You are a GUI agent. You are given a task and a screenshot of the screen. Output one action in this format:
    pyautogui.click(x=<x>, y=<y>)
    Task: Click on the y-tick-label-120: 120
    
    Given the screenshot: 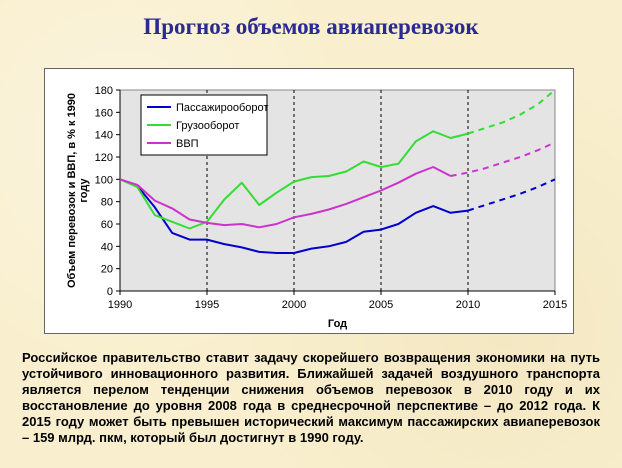 What is the action you would take?
    pyautogui.click(x=104, y=158)
    